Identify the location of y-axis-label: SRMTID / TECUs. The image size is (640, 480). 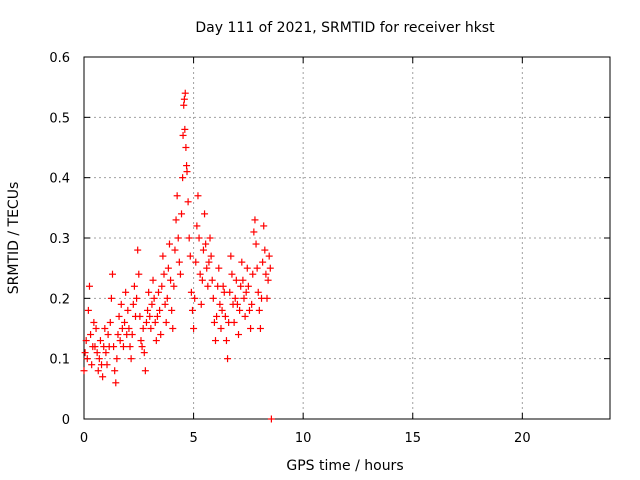
(14, 238).